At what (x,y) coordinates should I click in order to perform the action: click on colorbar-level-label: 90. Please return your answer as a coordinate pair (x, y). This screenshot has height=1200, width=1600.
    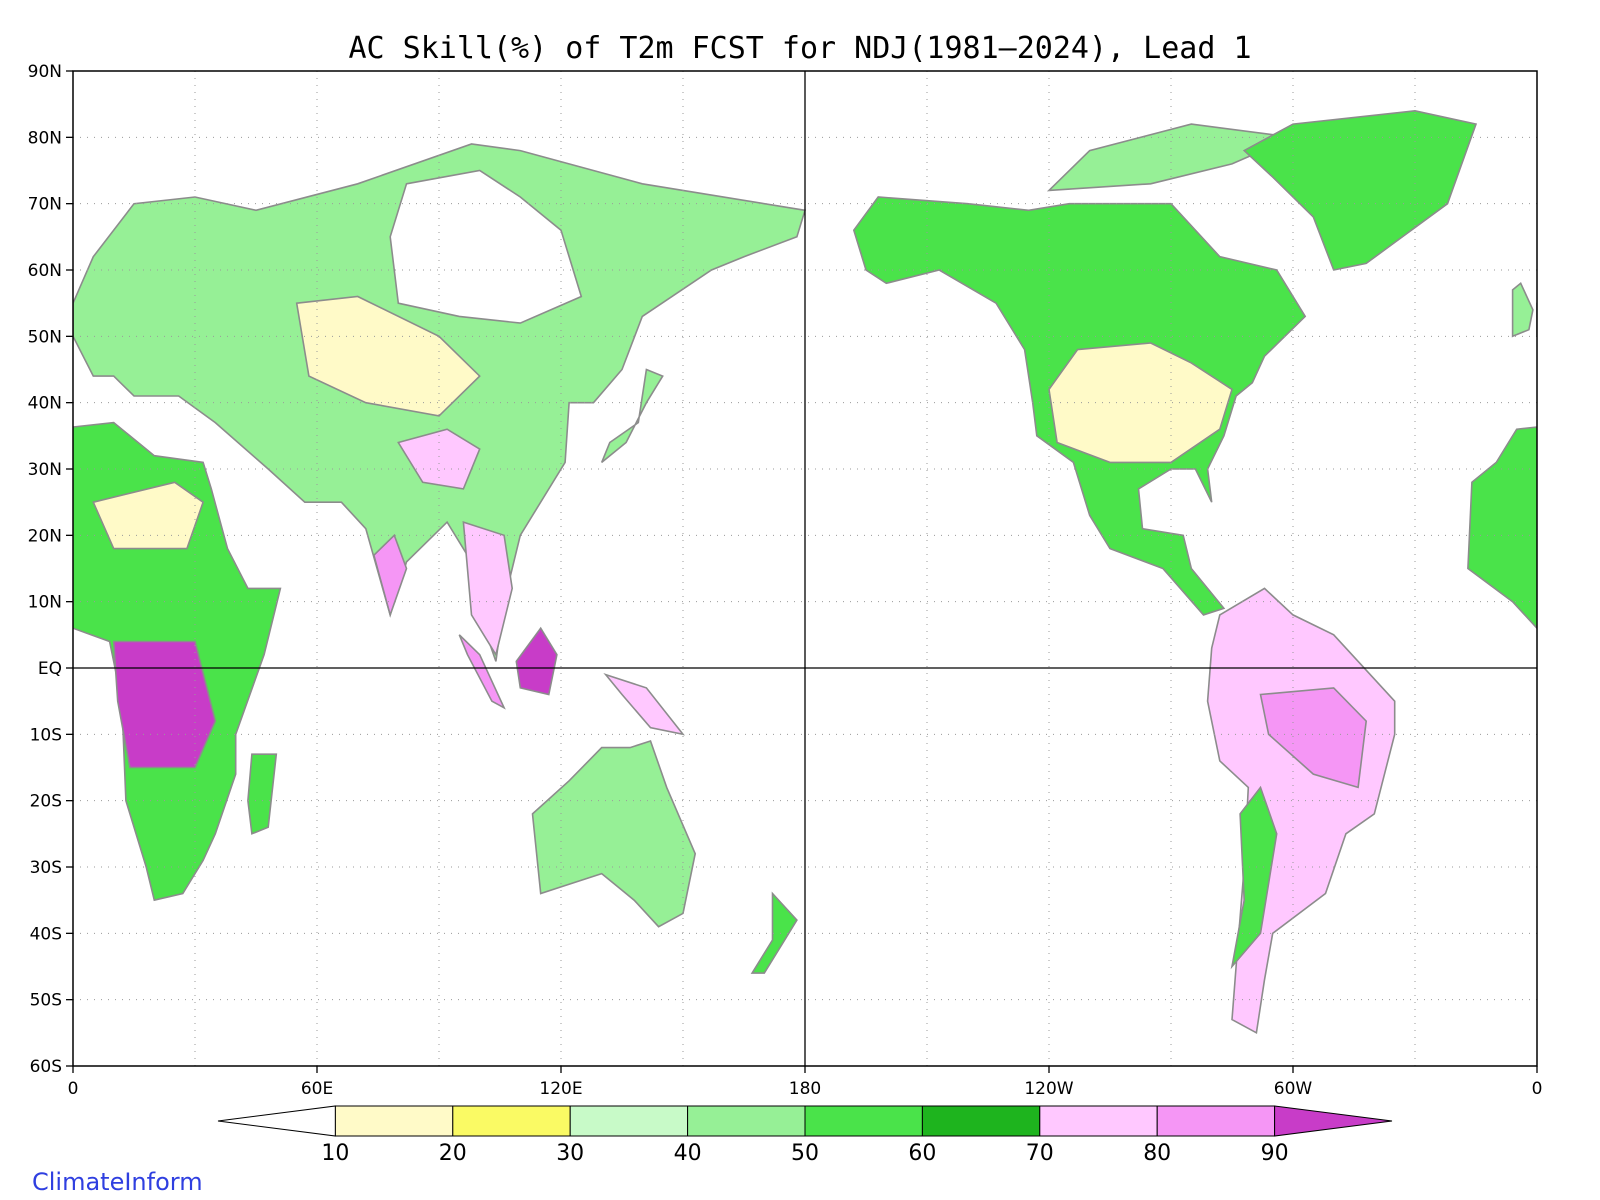
    Looking at the image, I should click on (1275, 1153).